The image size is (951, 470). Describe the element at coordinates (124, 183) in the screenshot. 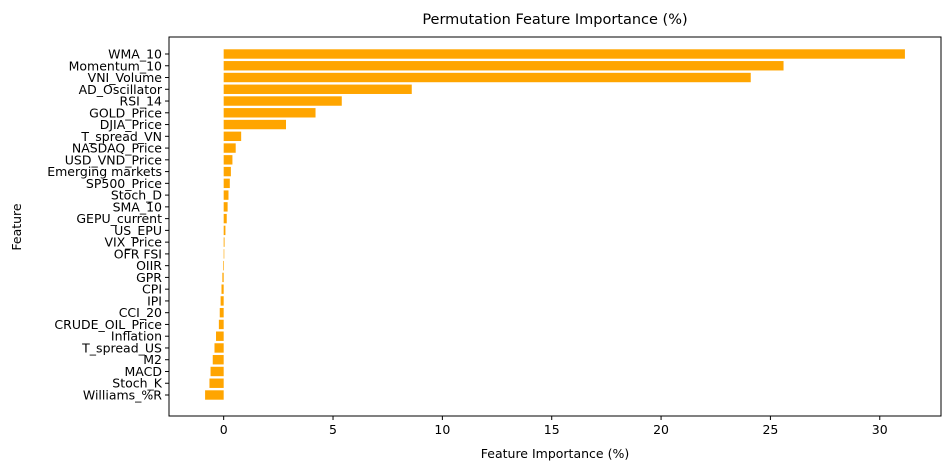

I see `y-tick-label: SP500_Price` at that location.